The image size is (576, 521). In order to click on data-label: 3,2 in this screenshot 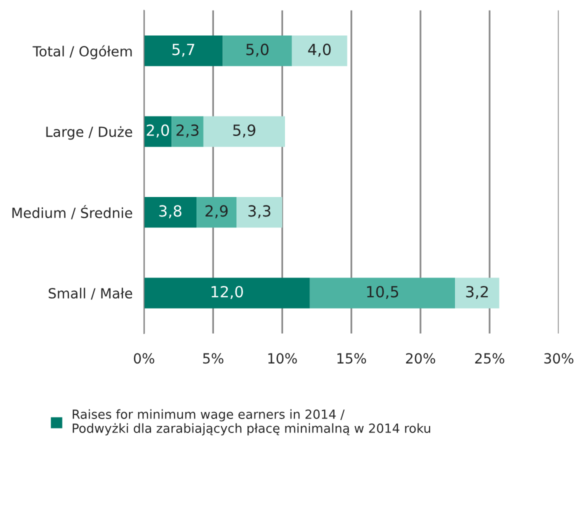, I will do `click(477, 293)`.